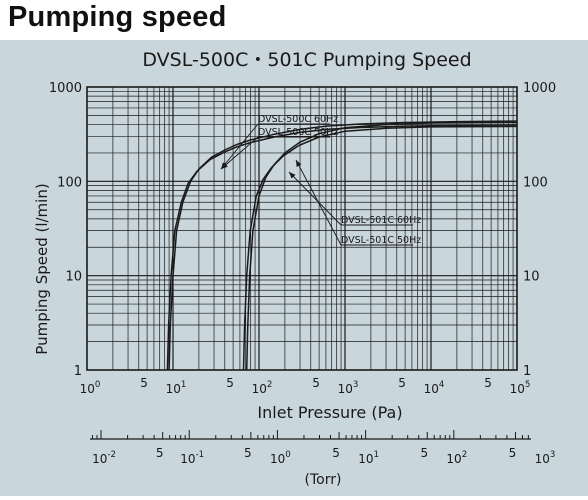  Describe the element at coordinates (531, 277) in the screenshot. I see `y-tick-label-right: 10` at that location.